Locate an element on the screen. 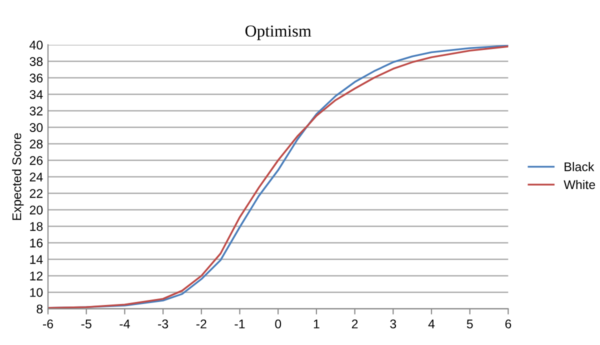 The image size is (600, 345). x-tick-label: 2 is located at coordinates (355, 324).